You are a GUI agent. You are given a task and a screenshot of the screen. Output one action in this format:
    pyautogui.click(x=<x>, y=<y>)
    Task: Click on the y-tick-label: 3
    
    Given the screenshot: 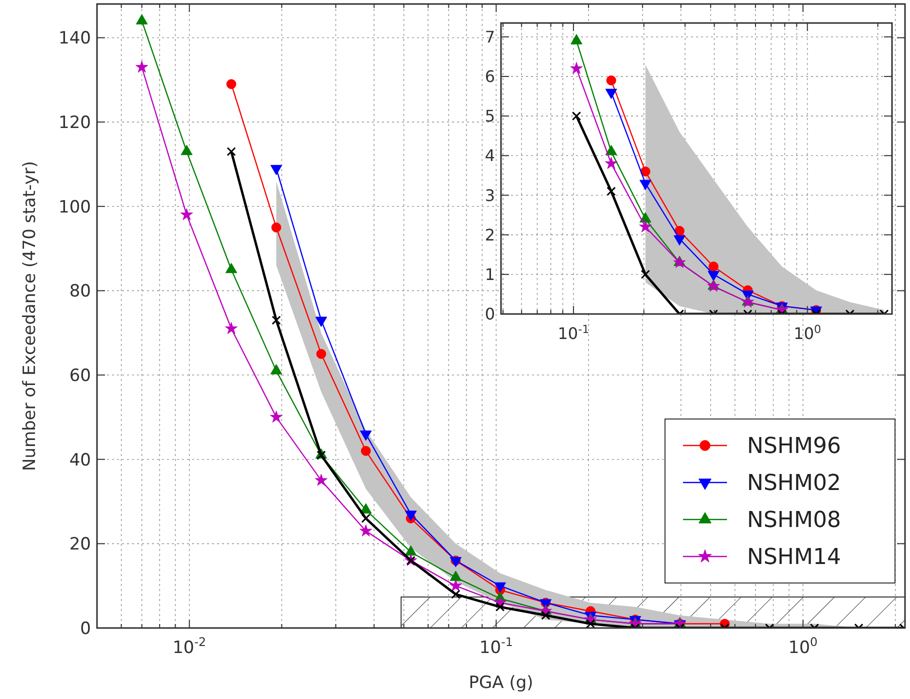 What is the action you would take?
    pyautogui.click(x=489, y=195)
    